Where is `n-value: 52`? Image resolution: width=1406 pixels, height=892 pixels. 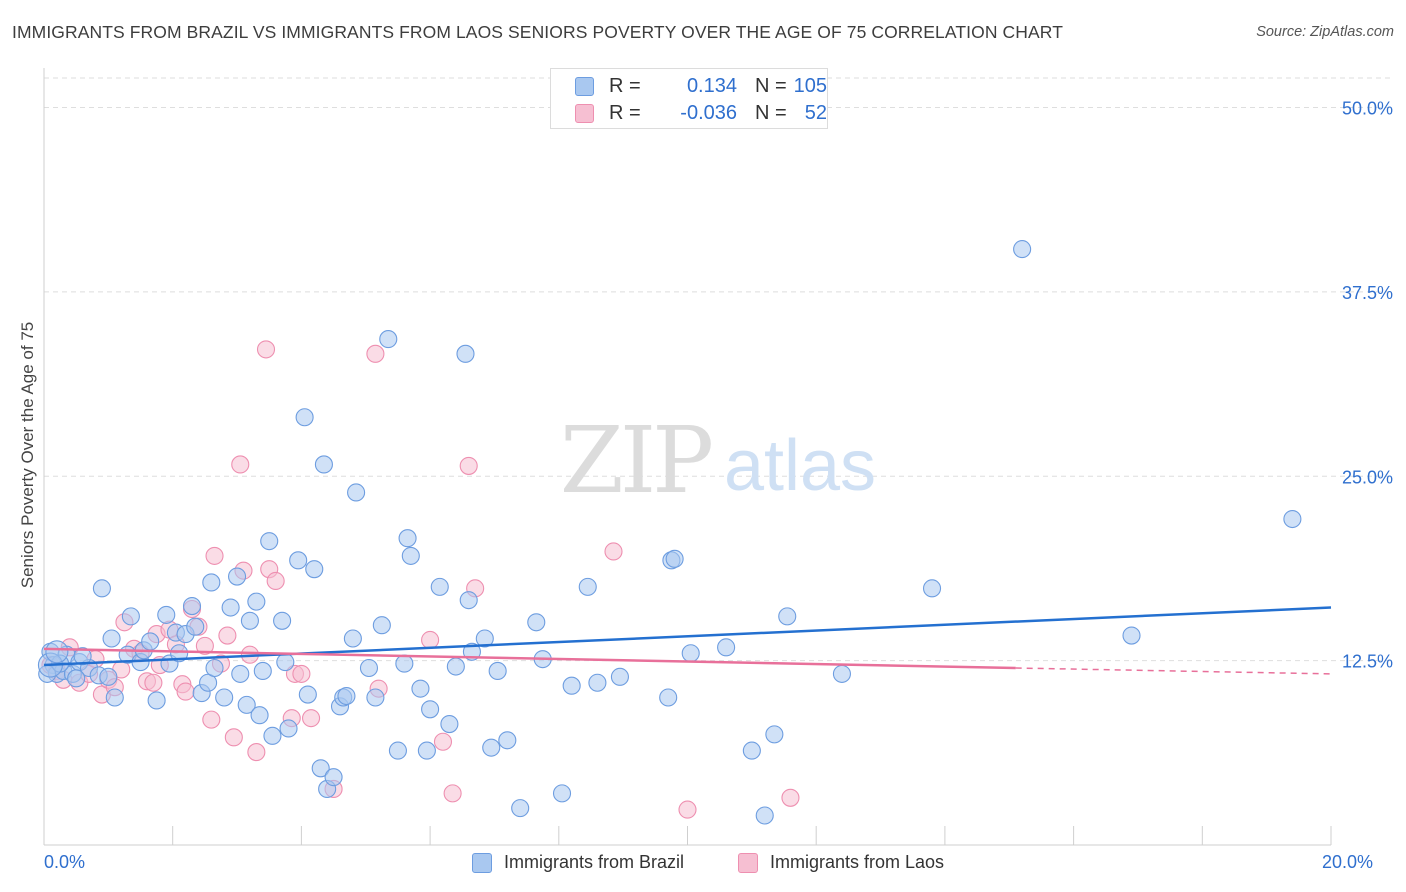 n-value: 52 is located at coordinates (815, 113).